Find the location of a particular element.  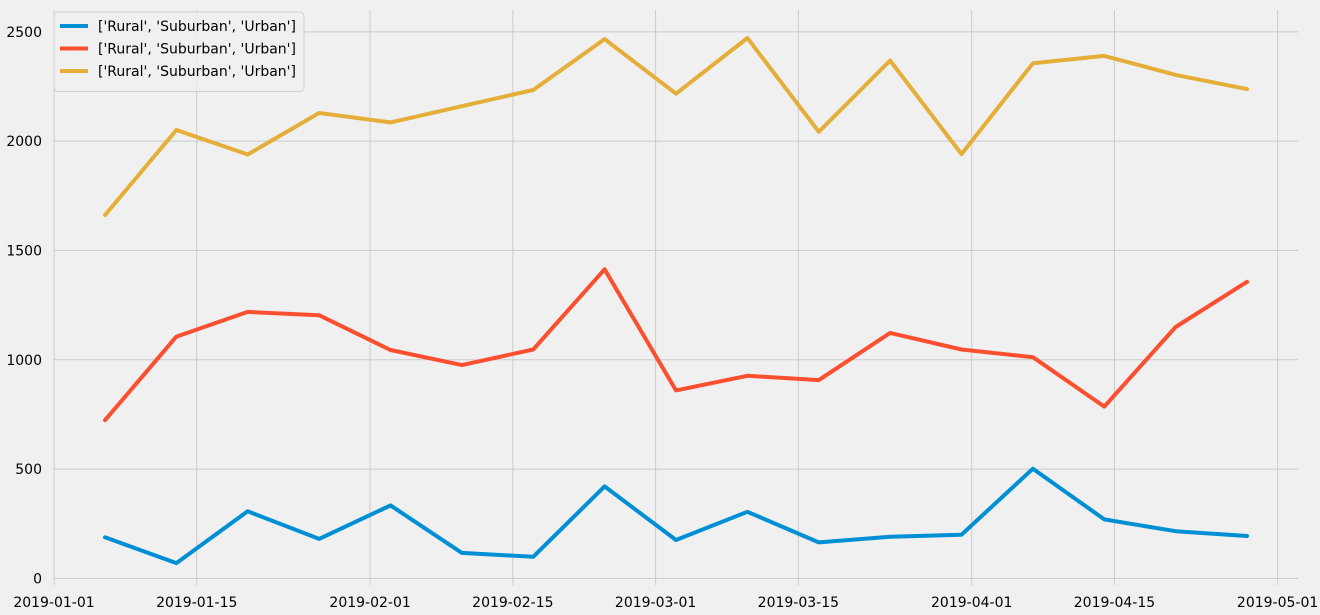

x-tick-label: 2019-01-15 is located at coordinates (196, 603).